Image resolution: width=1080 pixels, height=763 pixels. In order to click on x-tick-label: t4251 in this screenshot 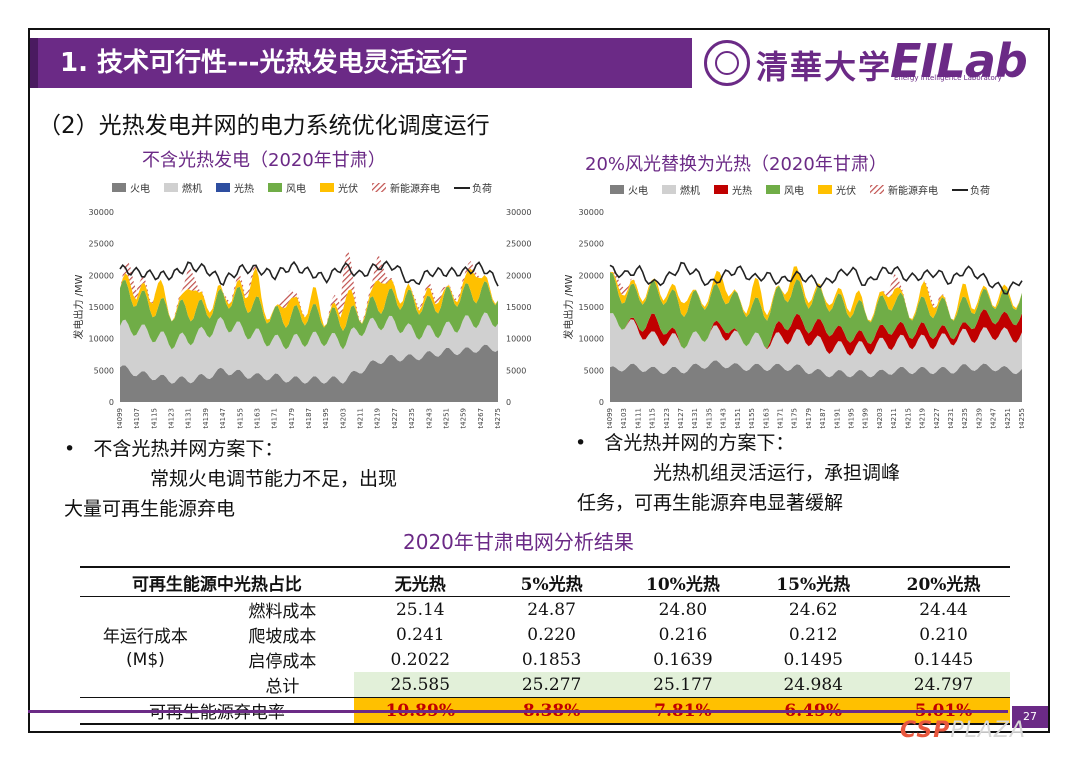, I will do `click(446, 418)`.